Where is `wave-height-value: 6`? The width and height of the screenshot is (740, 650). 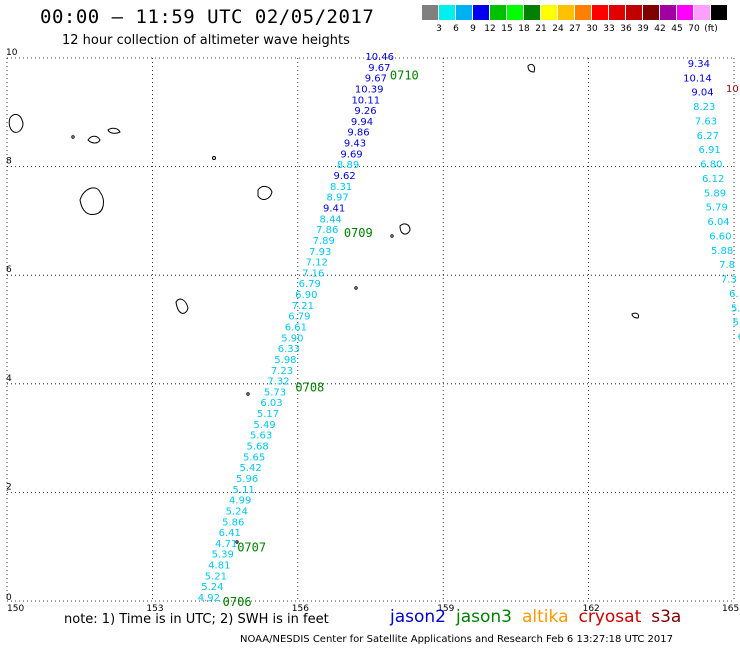
wave-height-value: 6 is located at coordinates (739, 337).